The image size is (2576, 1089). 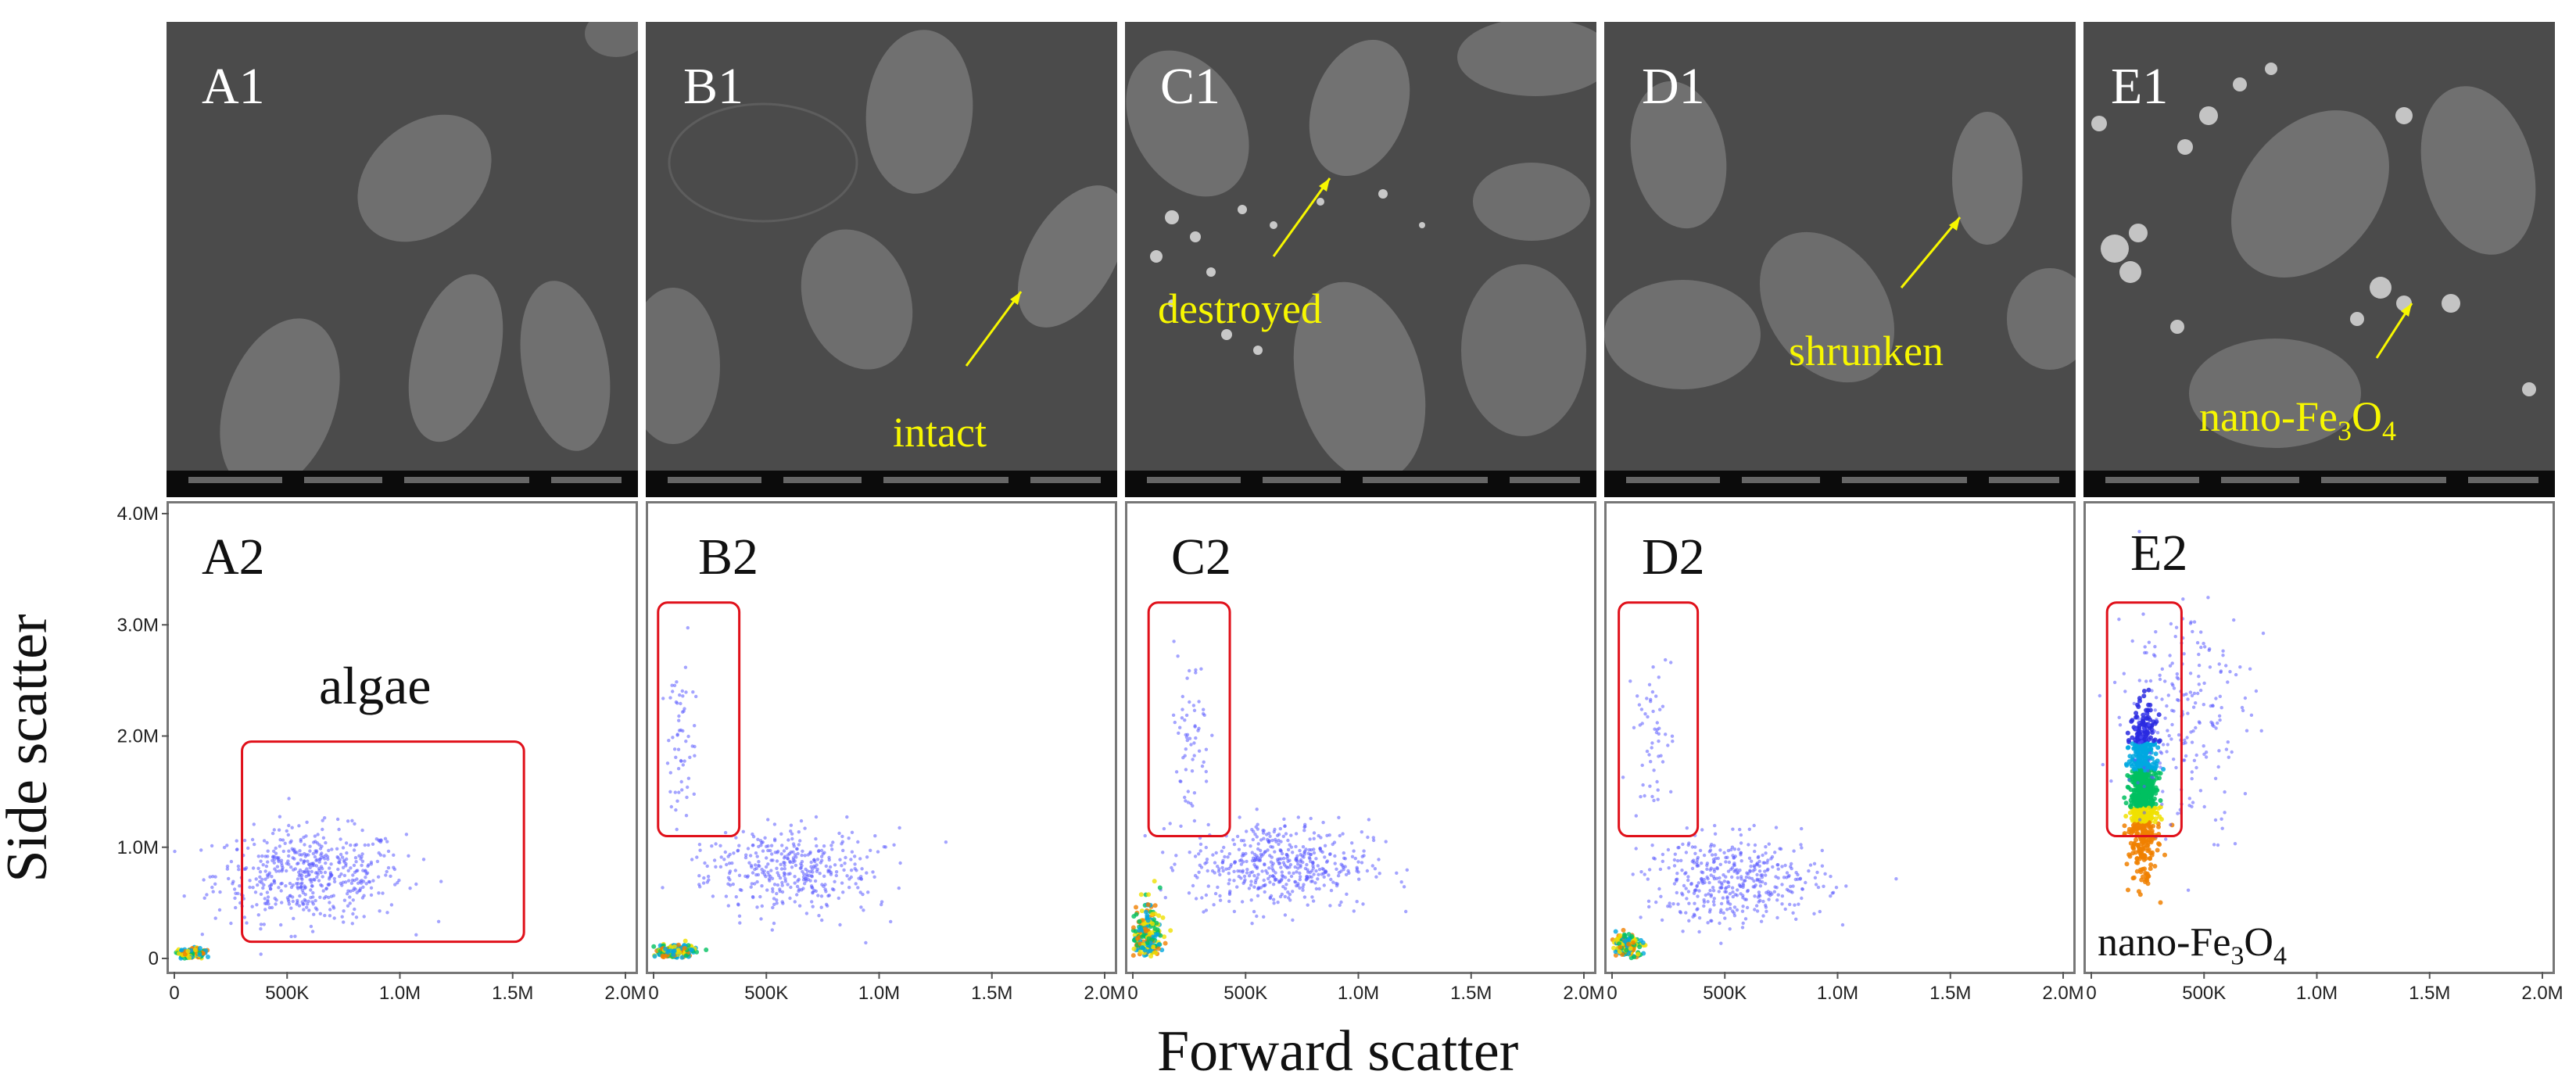 I want to click on scatter-frame-c2, so click(x=1360, y=737).